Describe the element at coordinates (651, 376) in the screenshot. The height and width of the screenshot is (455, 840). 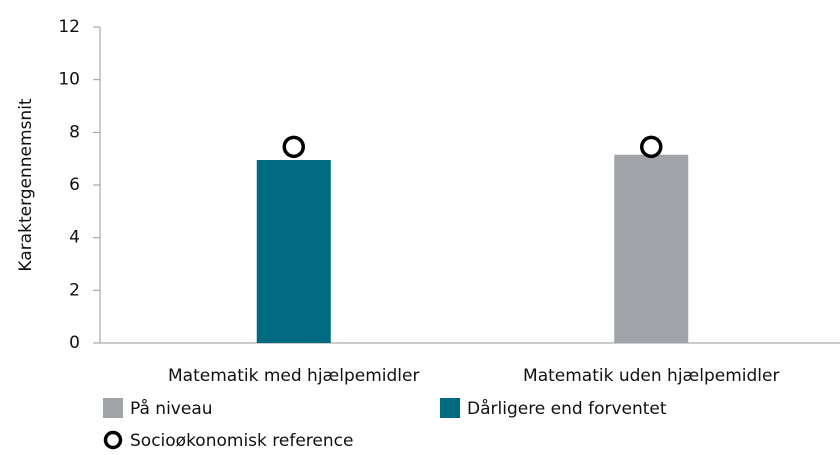
I see `x-tick-label: Matematik uden hjælpemidler` at that location.